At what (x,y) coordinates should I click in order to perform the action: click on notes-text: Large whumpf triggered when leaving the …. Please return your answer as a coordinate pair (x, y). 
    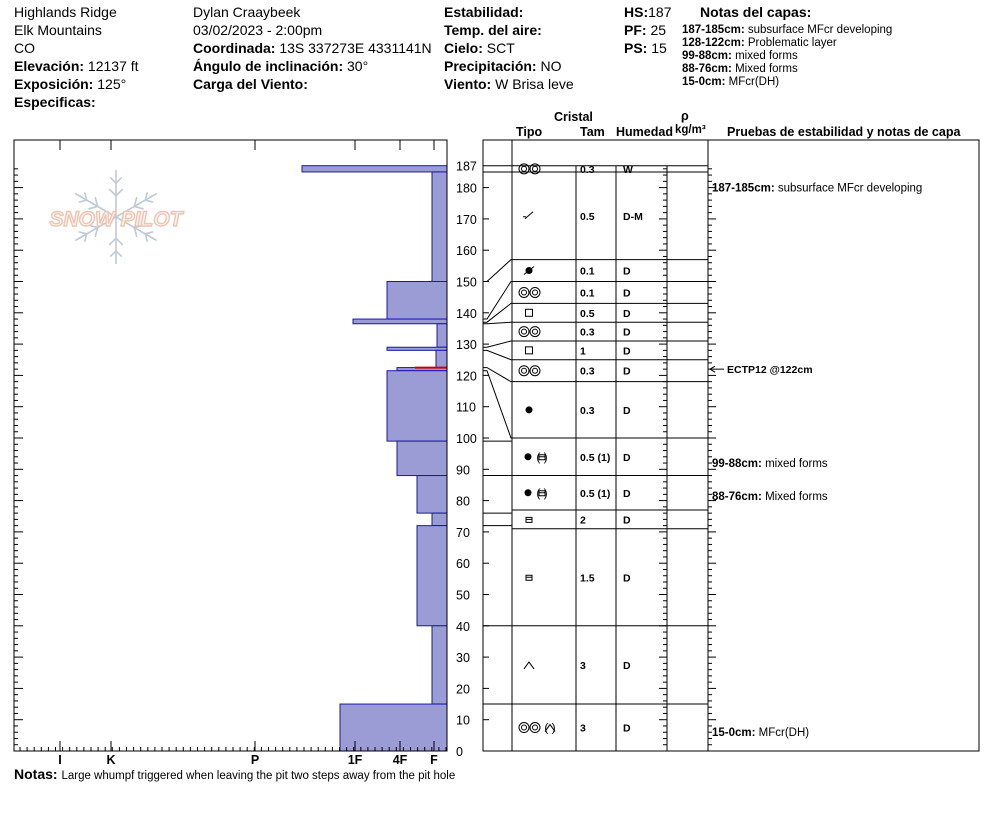
    Looking at the image, I should click on (258, 776).